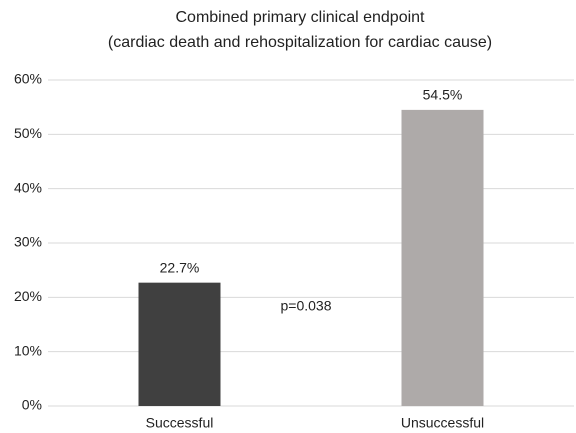 This screenshot has height=433, width=576. Describe the element at coordinates (28, 133) in the screenshot. I see `y-tick-label: 50%` at that location.